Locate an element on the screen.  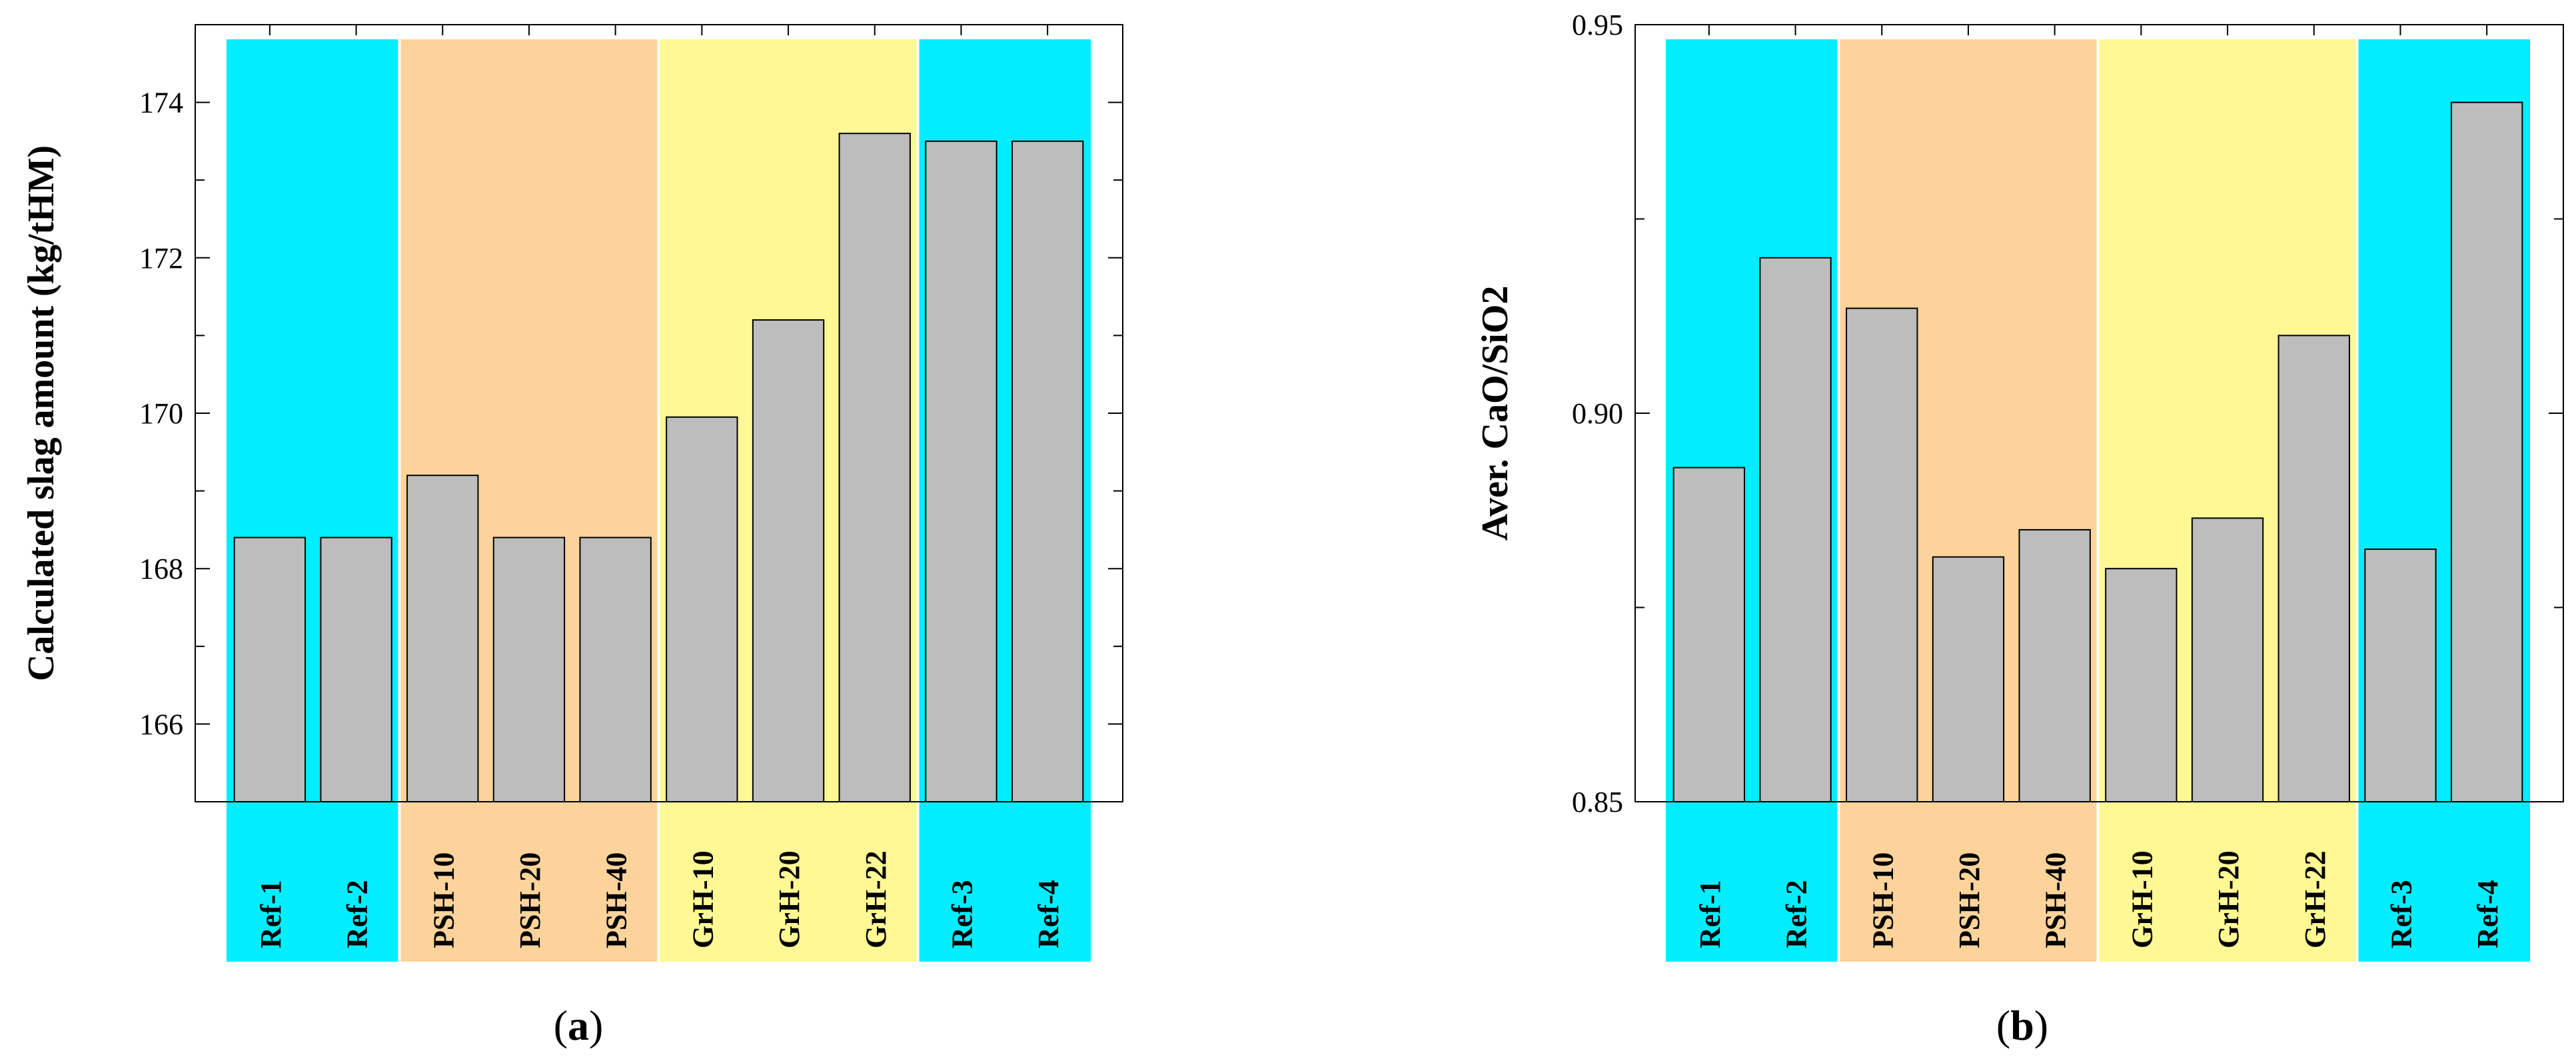
y-tick-label: 172 is located at coordinates (161, 258).